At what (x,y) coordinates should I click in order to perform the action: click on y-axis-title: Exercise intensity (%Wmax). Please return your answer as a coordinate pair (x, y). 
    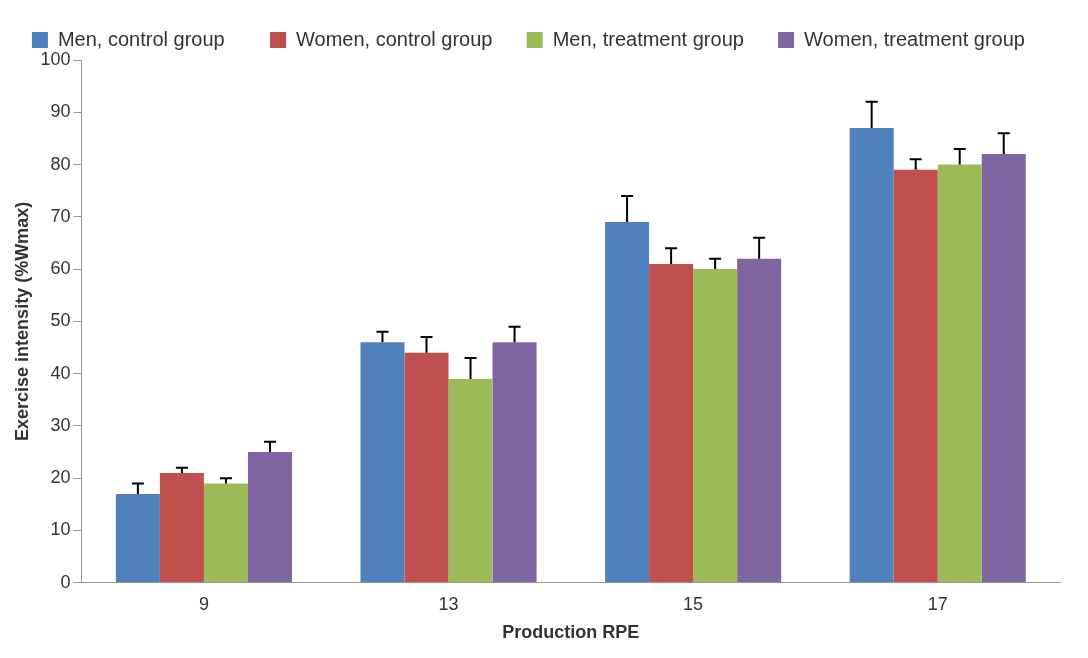
    Looking at the image, I should click on (21, 321).